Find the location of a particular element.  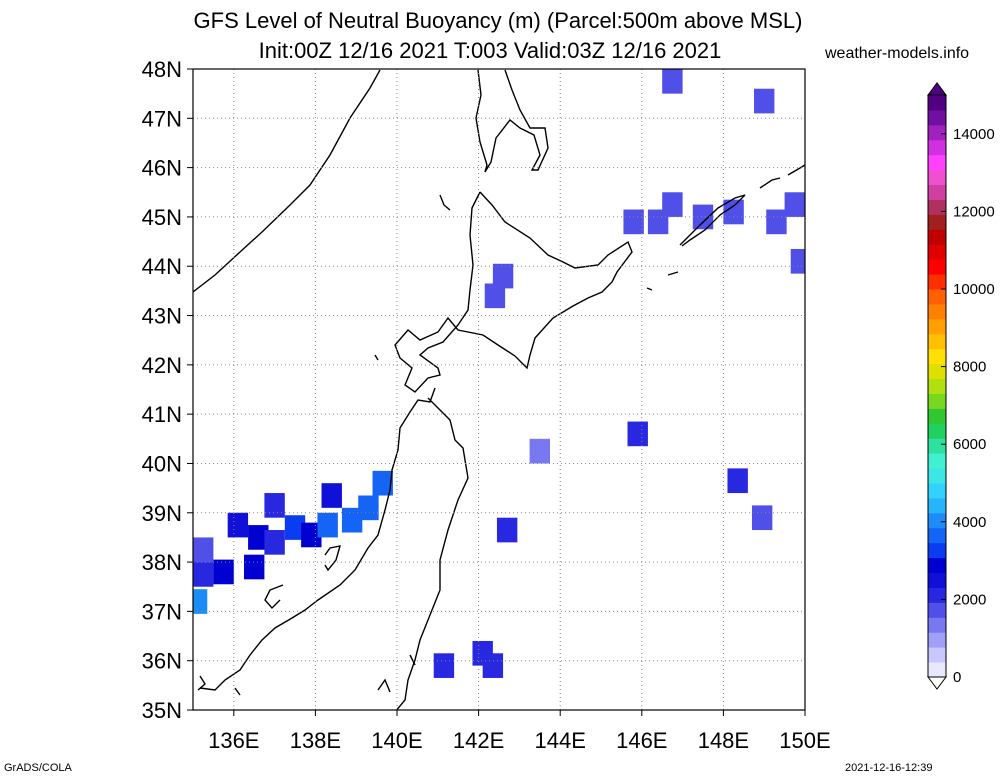

x-tick-label: 138E is located at coordinates (315, 740).